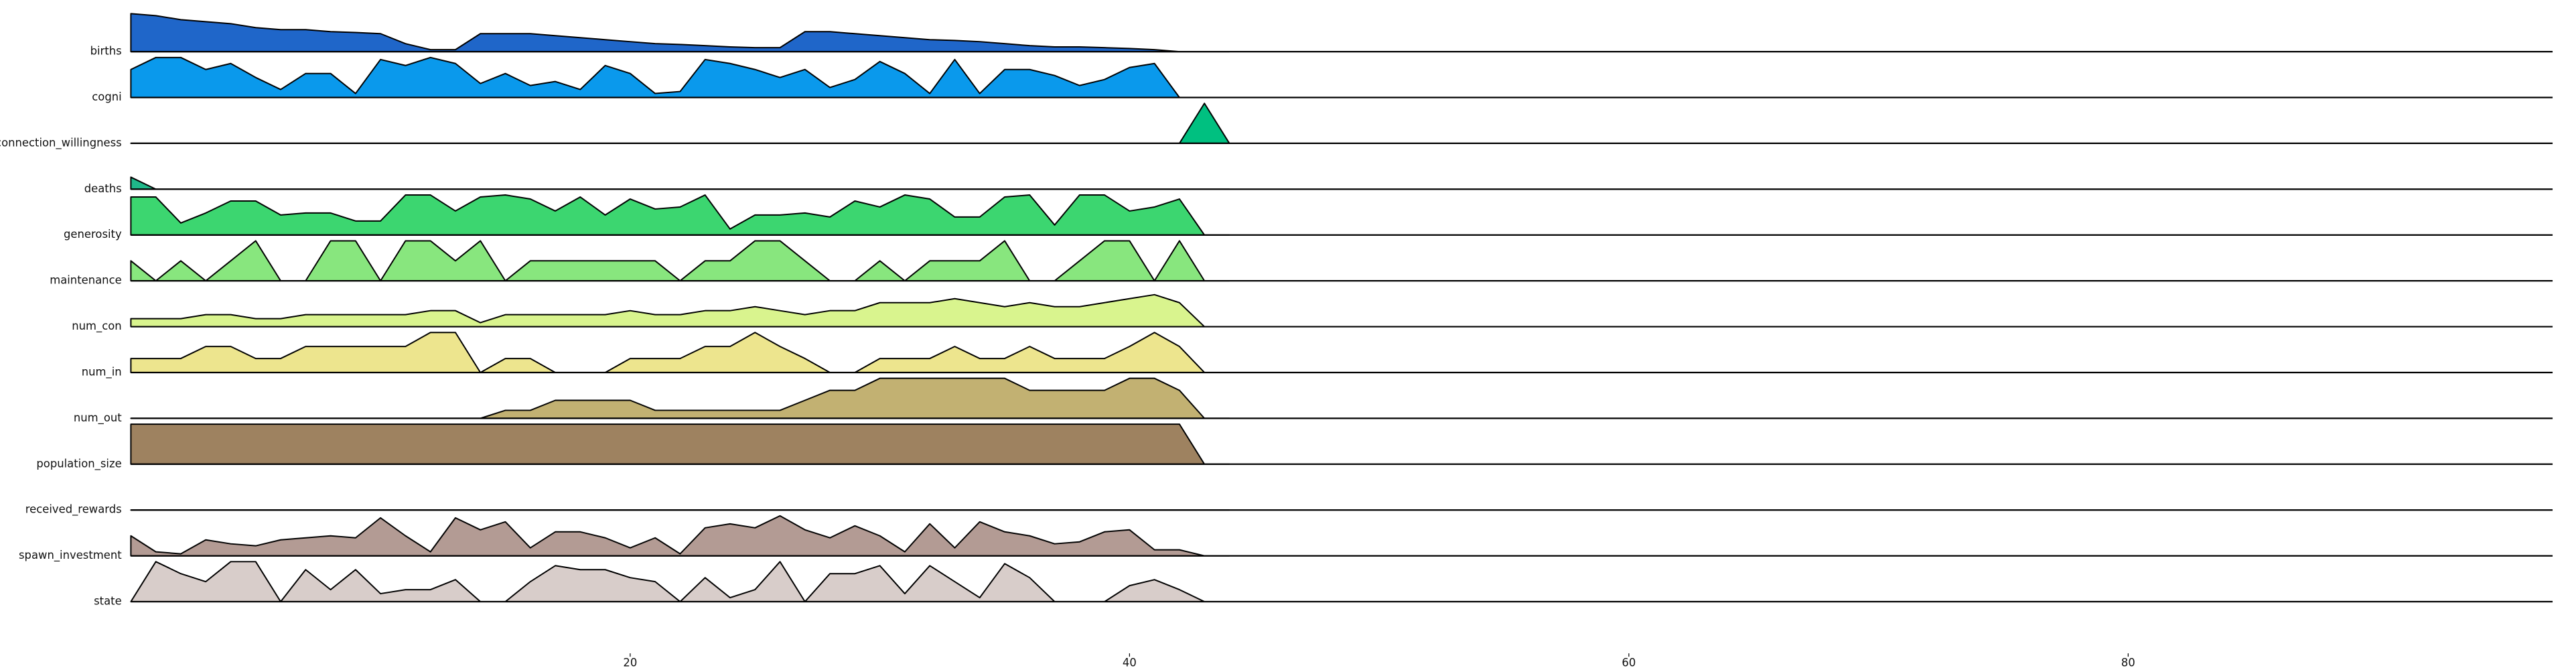  What do you see at coordinates (108, 602) in the screenshot?
I see `row-label: state` at bounding box center [108, 602].